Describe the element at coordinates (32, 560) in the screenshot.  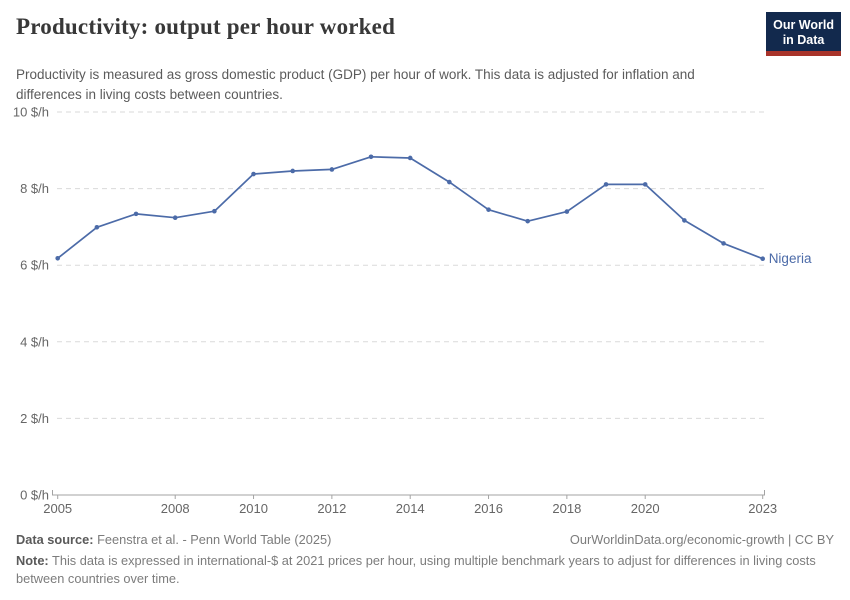
I see `note-label: Note:` at that location.